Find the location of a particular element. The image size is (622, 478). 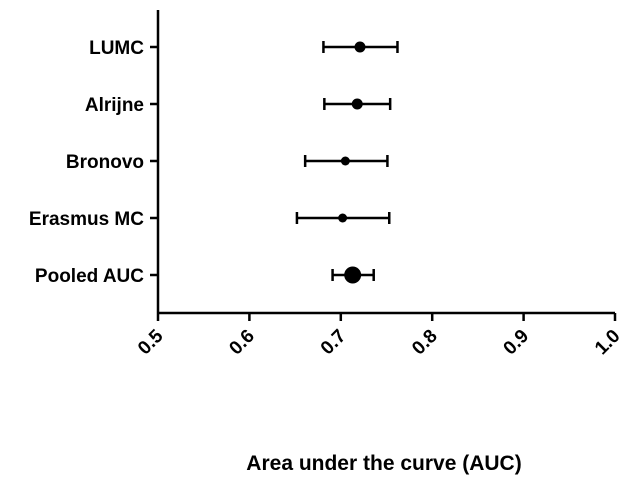

x-tick-label: 0.5 is located at coordinates (151, 342).